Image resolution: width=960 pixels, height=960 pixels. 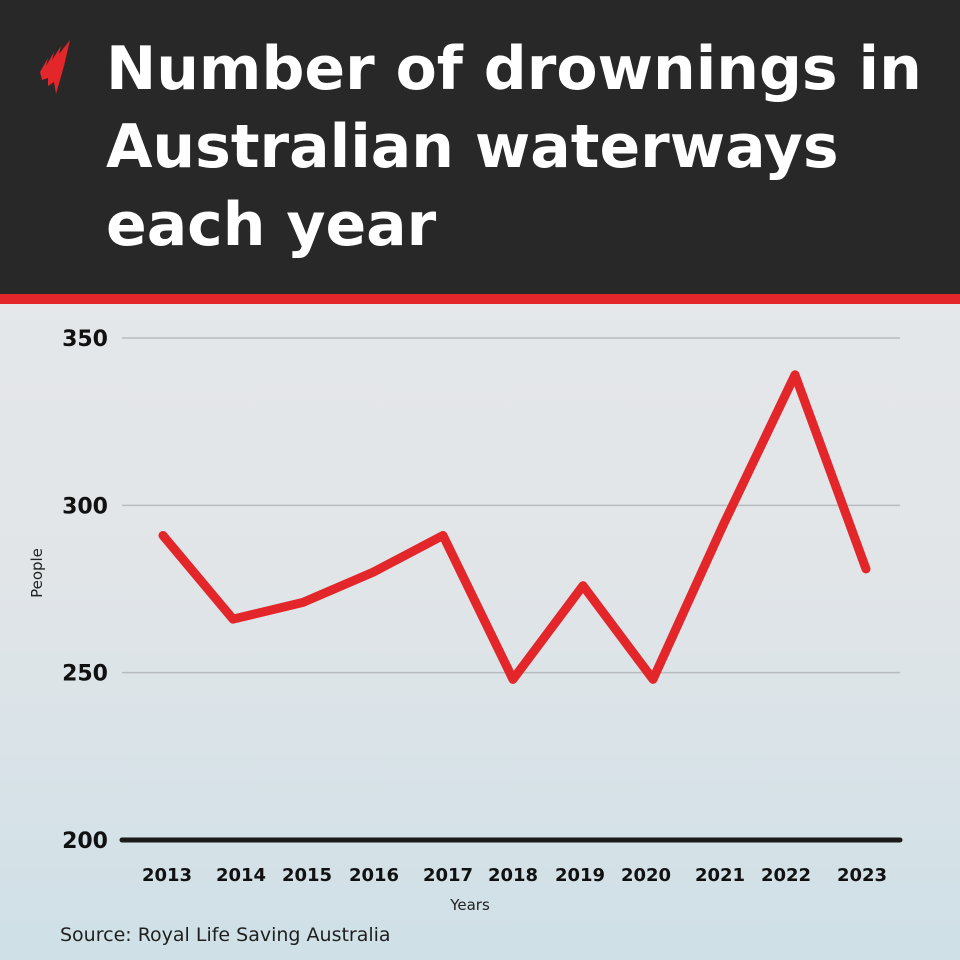 What do you see at coordinates (513, 875) in the screenshot?
I see `x-tick-label: 2018` at bounding box center [513, 875].